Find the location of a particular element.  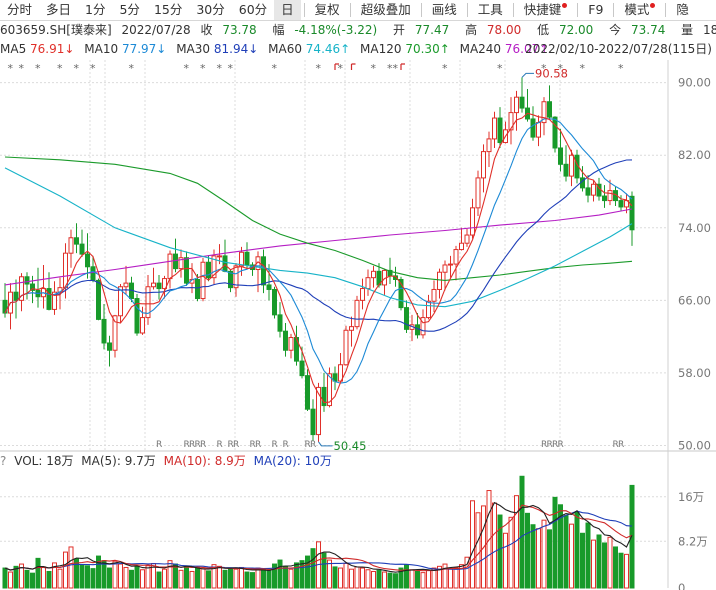

event-flag-marker is located at coordinates (353, 66).